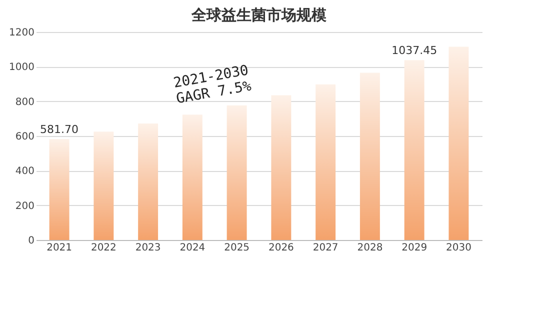 The image size is (550, 331). What do you see at coordinates (415, 51) in the screenshot?
I see `data-label: 1037.45` at bounding box center [415, 51].